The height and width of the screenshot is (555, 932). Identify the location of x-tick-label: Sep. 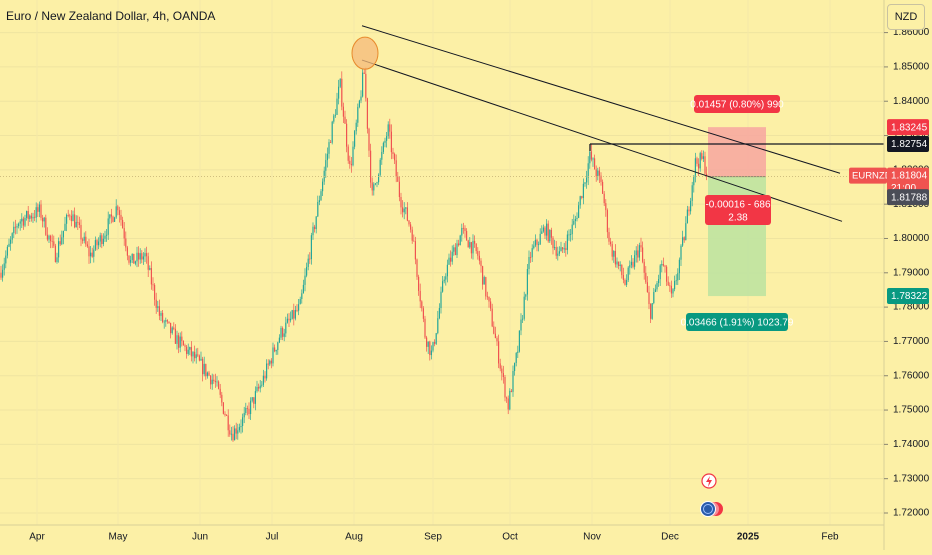
(433, 537).